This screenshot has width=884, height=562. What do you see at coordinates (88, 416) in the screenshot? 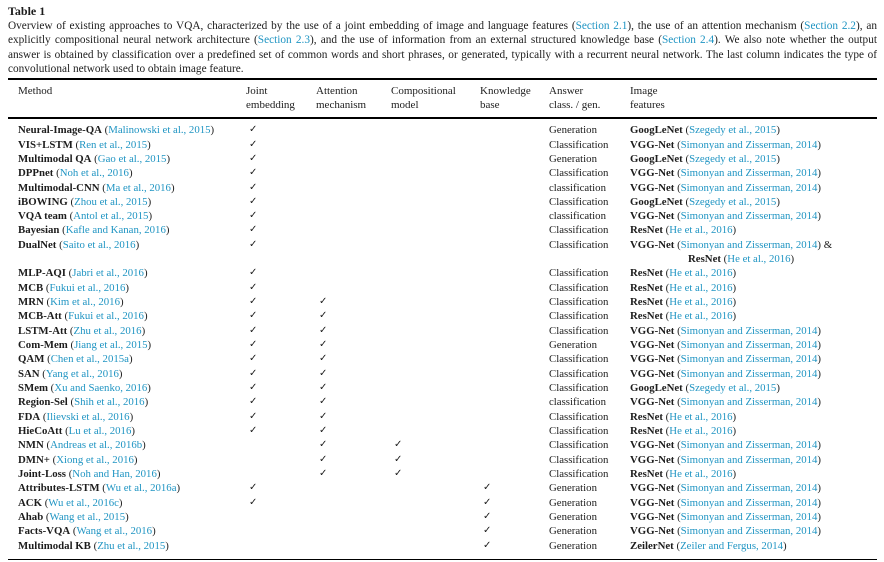
I see `citation-link: Ilievski et al., 2016` at bounding box center [88, 416].